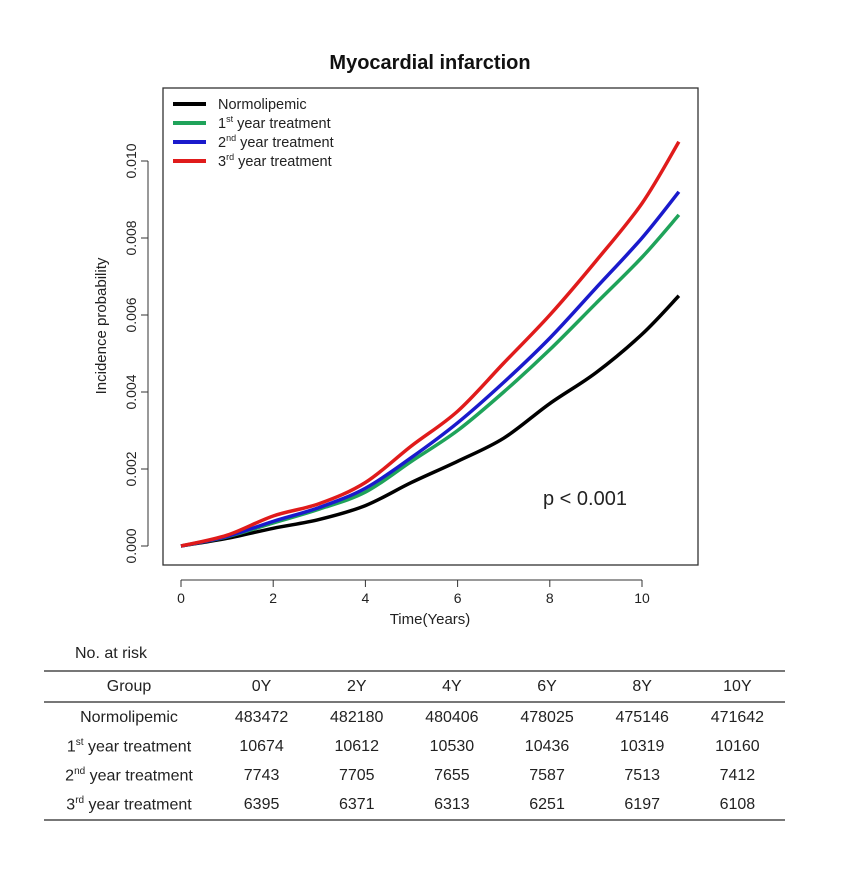 Image resolution: width=865 pixels, height=877 pixels. What do you see at coordinates (737, 804) in the screenshot?
I see `at-risk-cell: 6108` at bounding box center [737, 804].